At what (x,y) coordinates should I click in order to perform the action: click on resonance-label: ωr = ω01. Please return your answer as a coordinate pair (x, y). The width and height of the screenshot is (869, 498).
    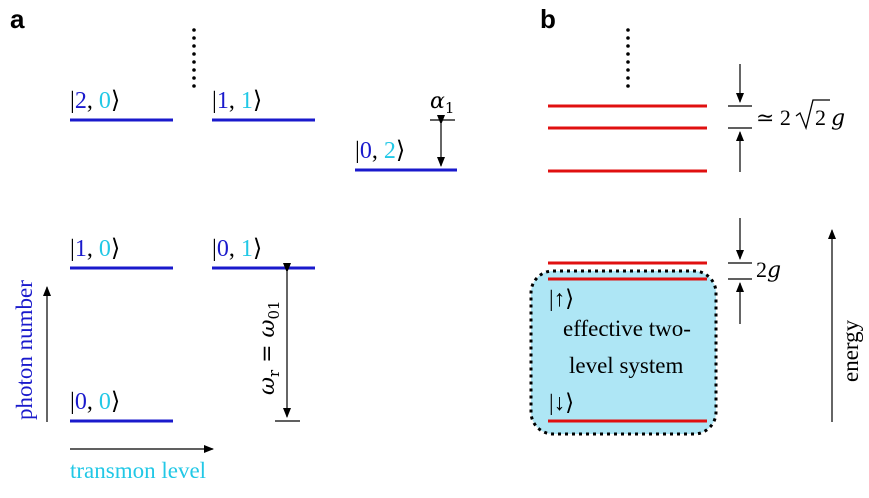
    Looking at the image, I should click on (269, 347).